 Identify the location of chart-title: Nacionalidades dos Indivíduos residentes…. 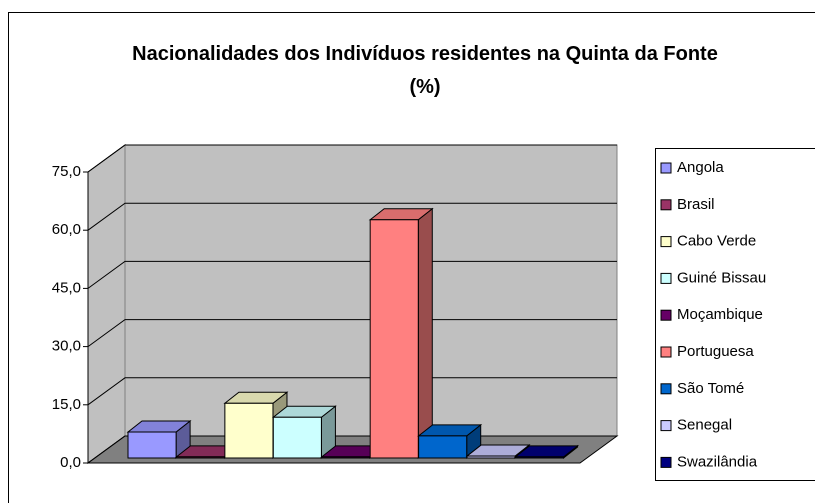
(425, 70).